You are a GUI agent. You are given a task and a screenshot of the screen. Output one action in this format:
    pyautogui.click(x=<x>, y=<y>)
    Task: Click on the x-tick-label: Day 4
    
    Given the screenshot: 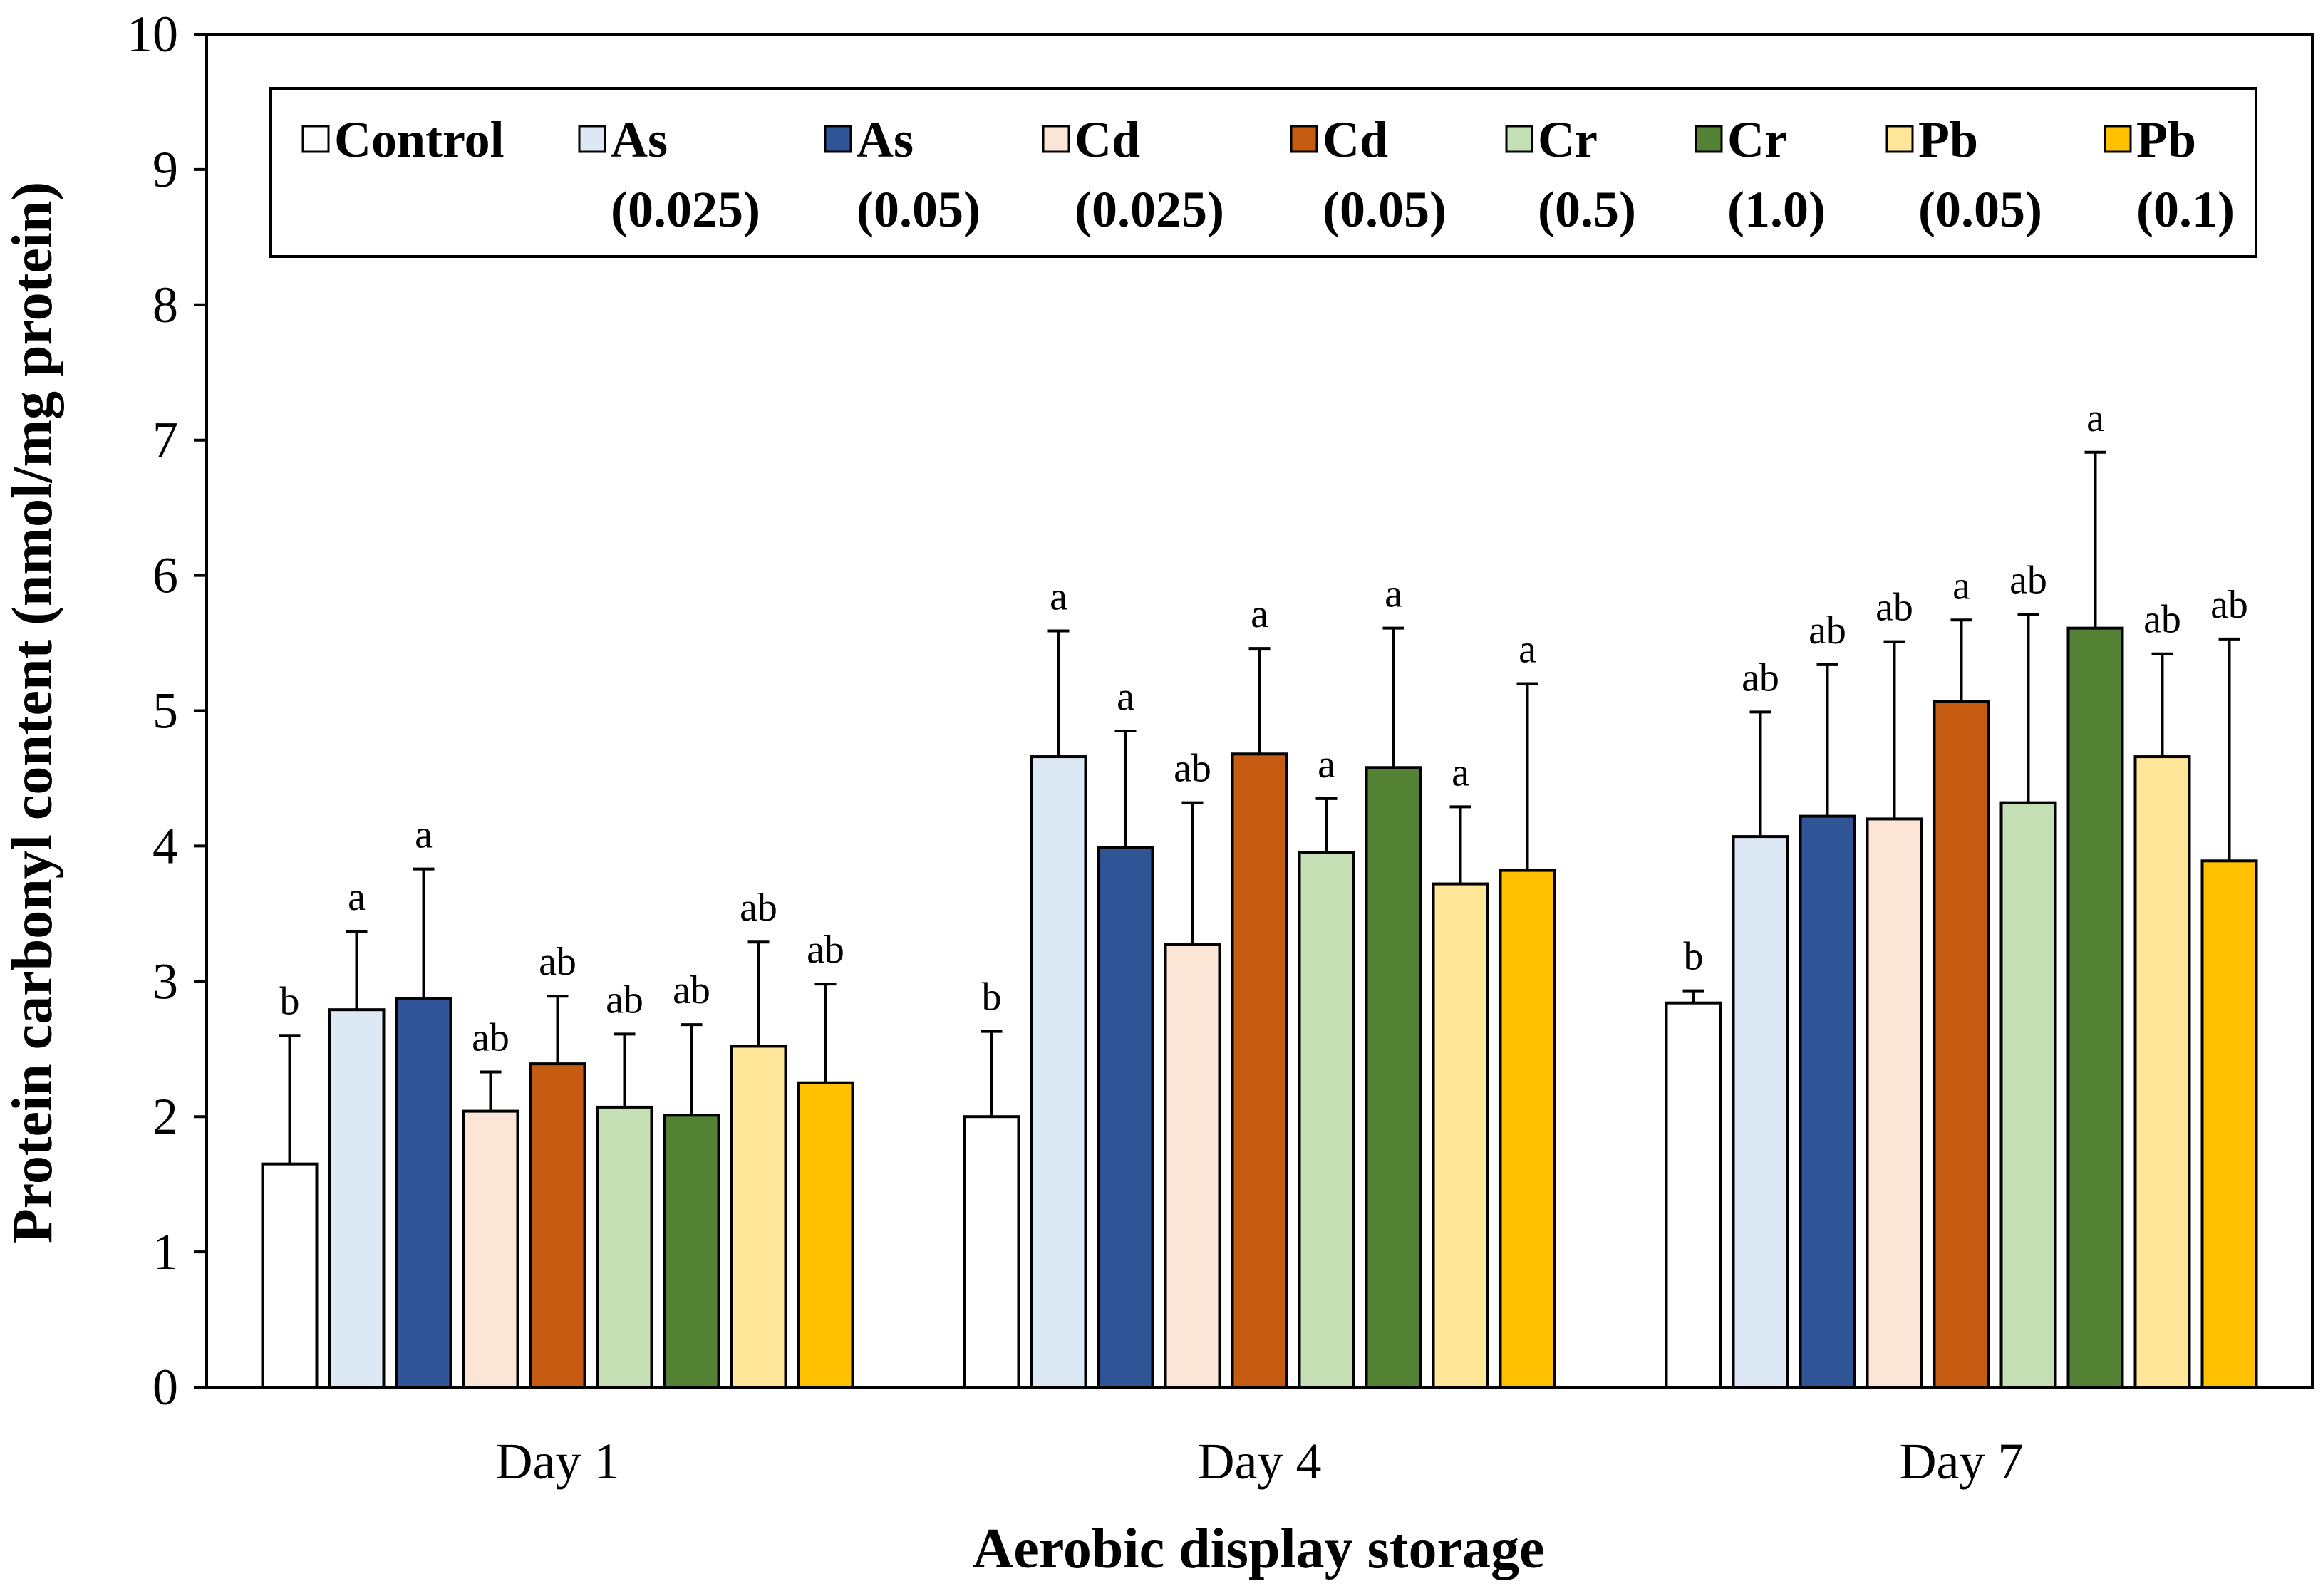 What is the action you would take?
    pyautogui.click(x=1260, y=1461)
    